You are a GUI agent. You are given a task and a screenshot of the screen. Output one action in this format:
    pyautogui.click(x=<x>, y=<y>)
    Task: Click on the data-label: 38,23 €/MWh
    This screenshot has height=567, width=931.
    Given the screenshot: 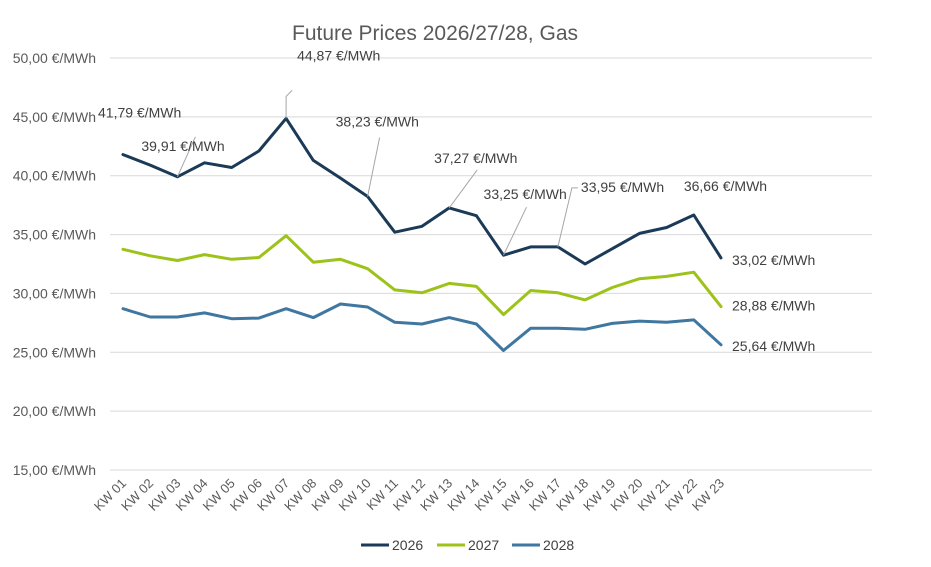 What is the action you would take?
    pyautogui.click(x=377, y=122)
    